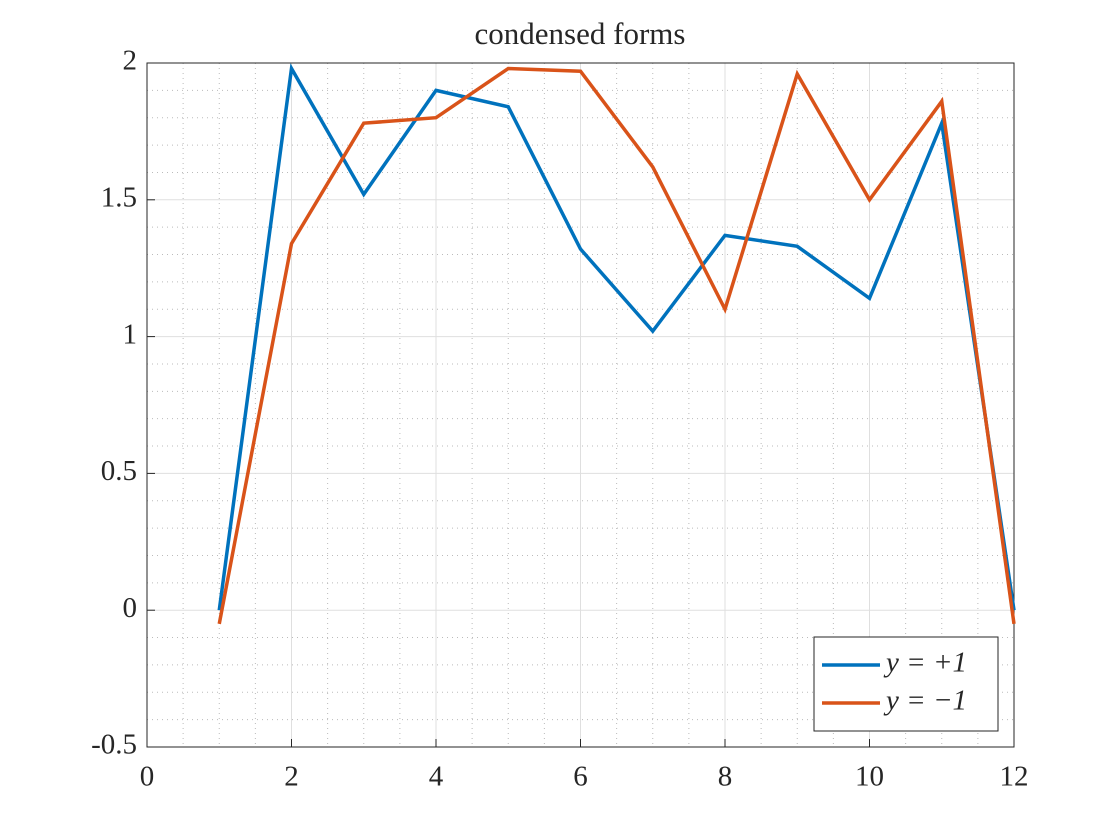 The image size is (1120, 840). What do you see at coordinates (291, 777) in the screenshot?
I see `x-tick-label: 2` at bounding box center [291, 777].